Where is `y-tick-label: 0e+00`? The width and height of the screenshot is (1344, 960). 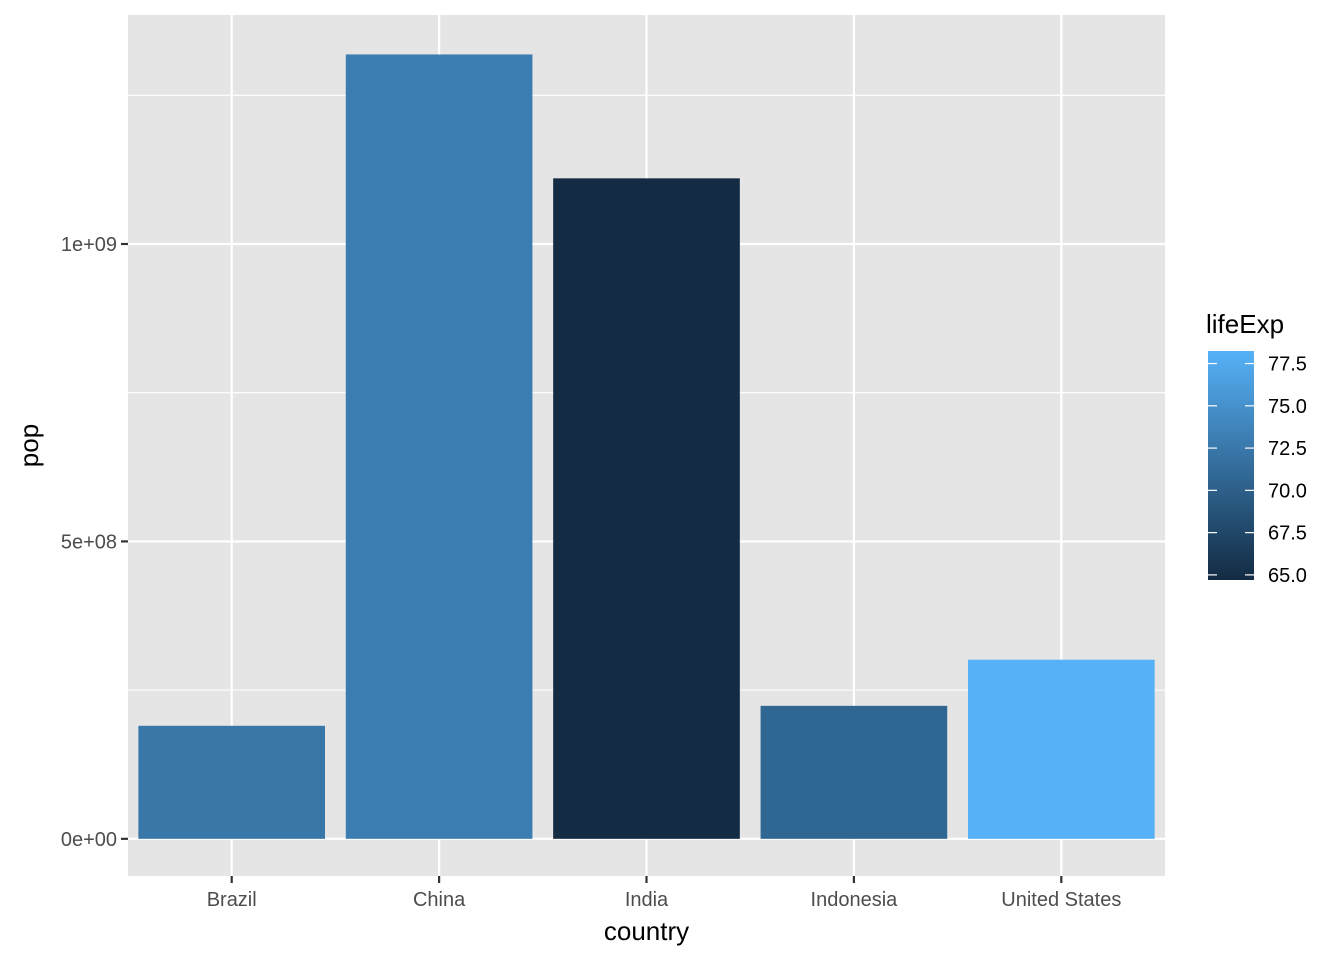 y-tick-label: 0e+00 is located at coordinates (89, 840).